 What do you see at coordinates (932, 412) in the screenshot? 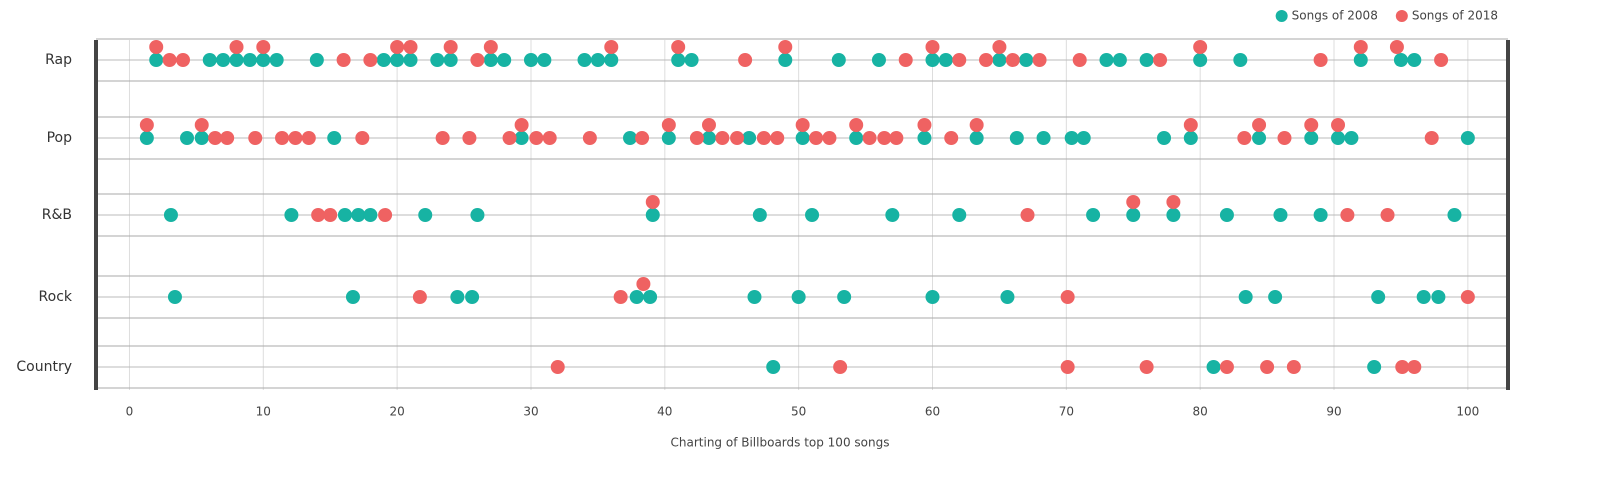
I see `x-tick-label: 60` at bounding box center [932, 412].